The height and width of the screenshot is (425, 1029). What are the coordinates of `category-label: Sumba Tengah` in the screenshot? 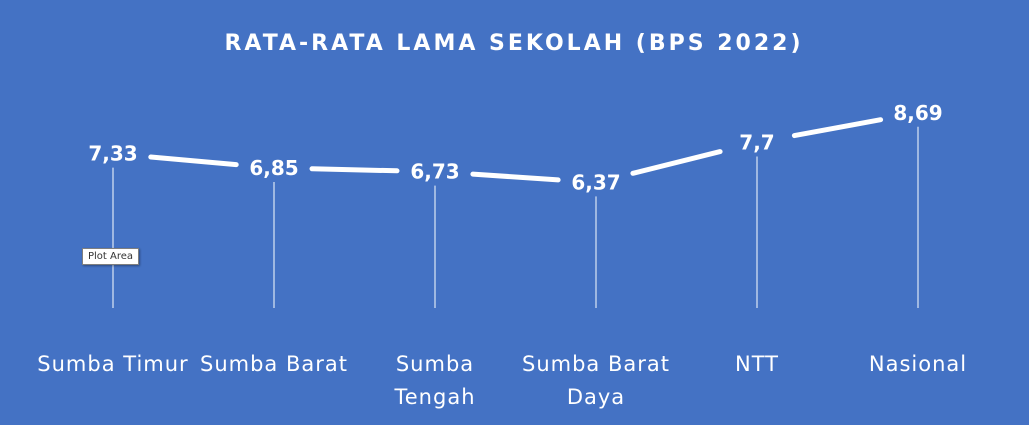 It's located at (435, 380).